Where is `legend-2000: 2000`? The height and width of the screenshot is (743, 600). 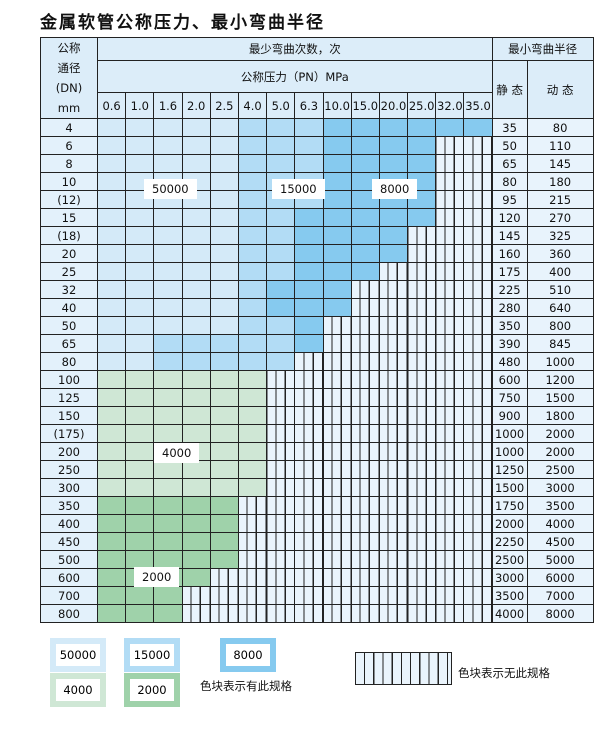
legend-2000: 2000 is located at coordinates (152, 690).